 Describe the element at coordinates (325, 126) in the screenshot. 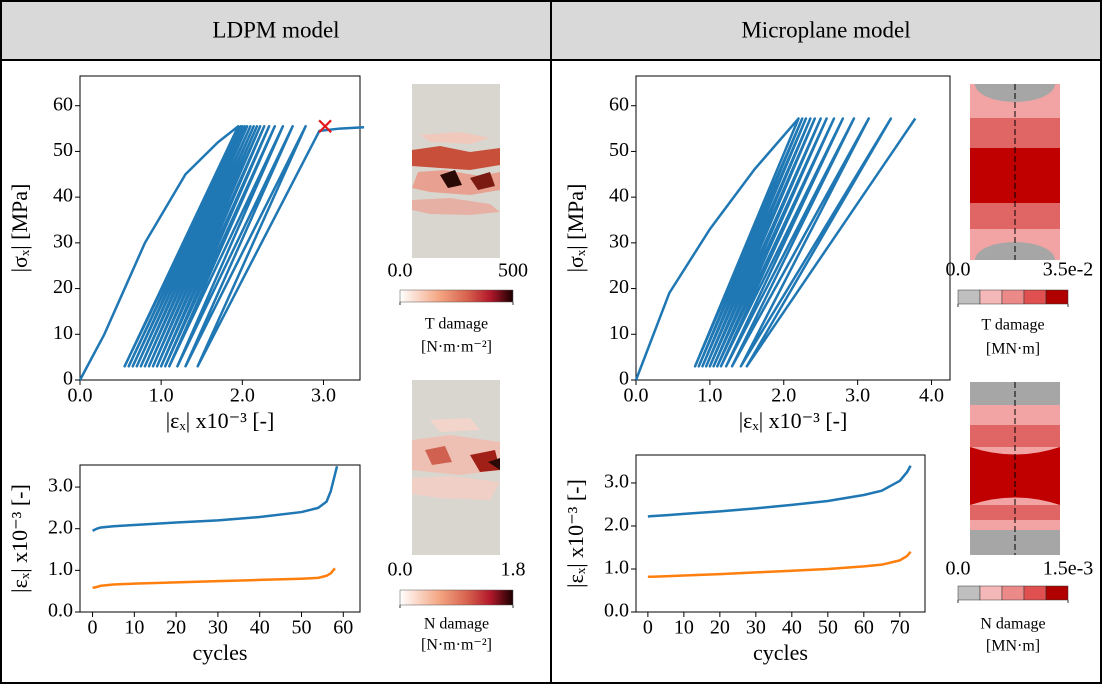

I see `marker` at that location.